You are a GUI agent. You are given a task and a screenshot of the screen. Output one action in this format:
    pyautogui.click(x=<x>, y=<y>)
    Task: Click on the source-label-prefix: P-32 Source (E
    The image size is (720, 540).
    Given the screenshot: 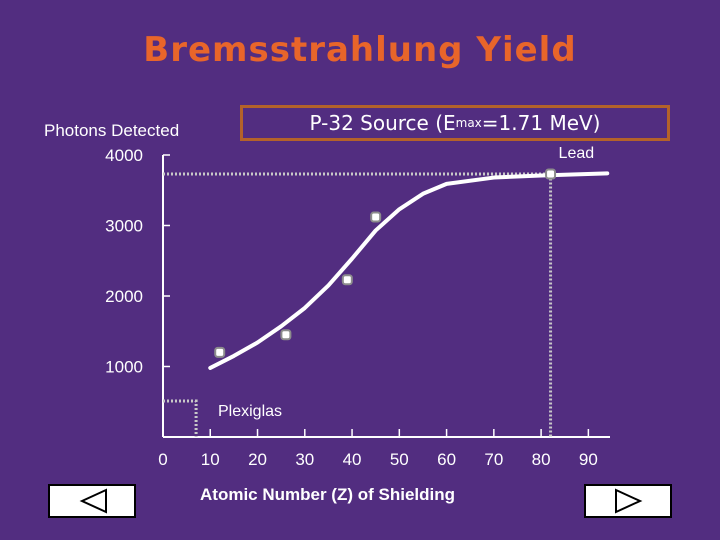 What is the action you would take?
    pyautogui.click(x=382, y=123)
    